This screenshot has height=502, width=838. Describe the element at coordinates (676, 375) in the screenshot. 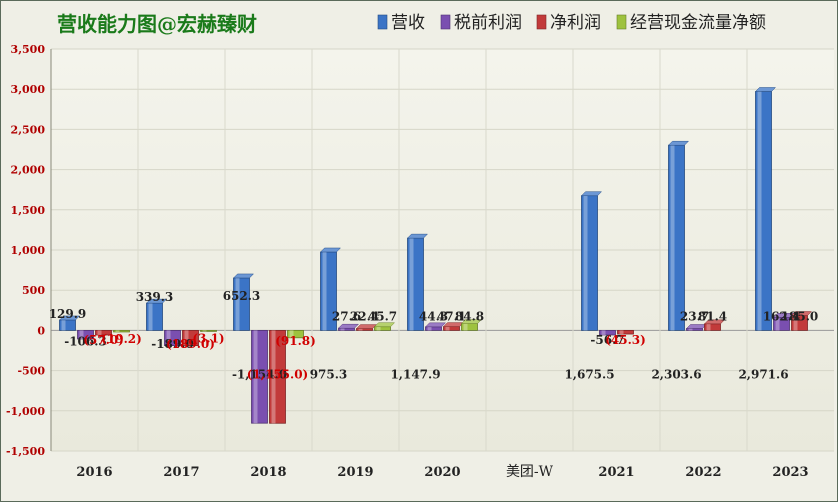

I see `data-label: 2,303.6` at that location.